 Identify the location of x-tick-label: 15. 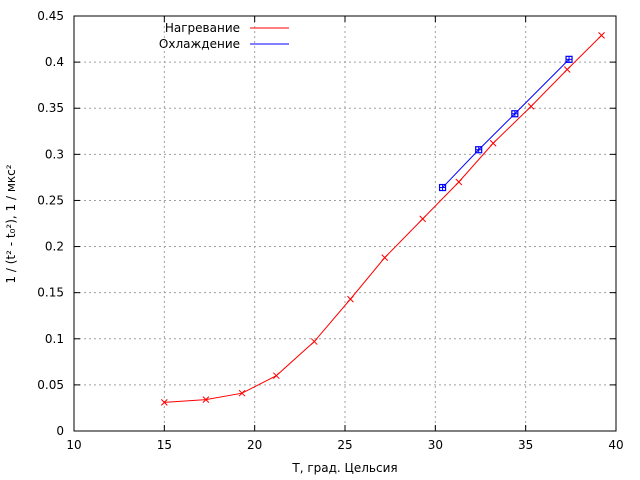
(164, 445).